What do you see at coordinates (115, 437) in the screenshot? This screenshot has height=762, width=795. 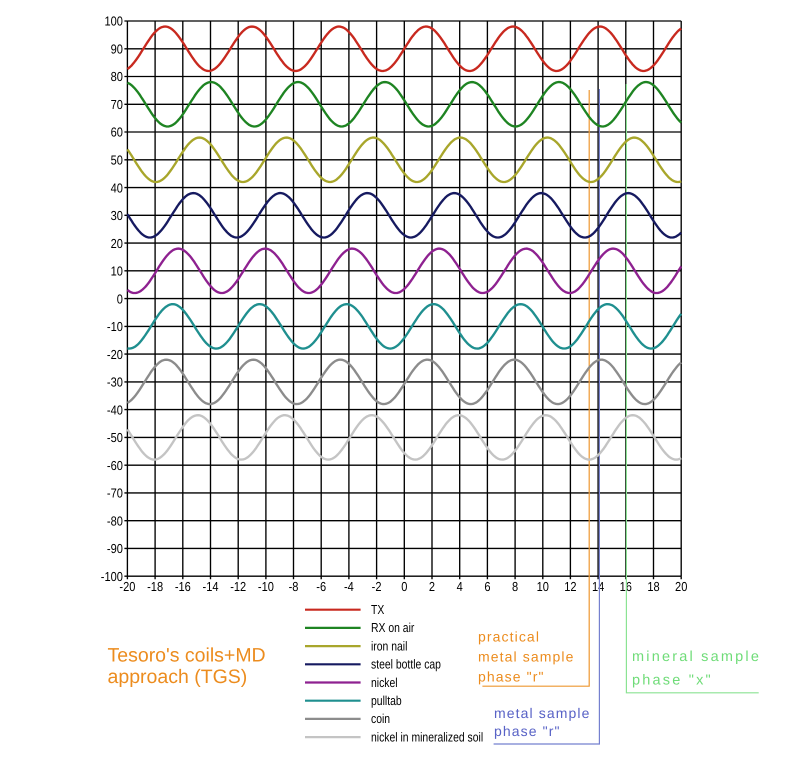 I see `svg-text: -50` at bounding box center [115, 437].